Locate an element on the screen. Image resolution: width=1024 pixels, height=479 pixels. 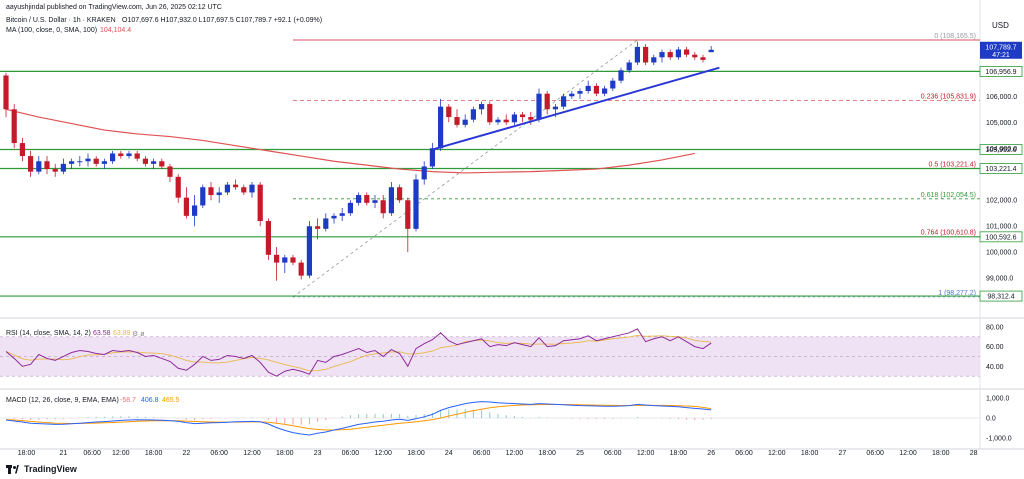
macd-pane: 1,000.0 0.0 -1,000.0 is located at coordinates (506, 419).